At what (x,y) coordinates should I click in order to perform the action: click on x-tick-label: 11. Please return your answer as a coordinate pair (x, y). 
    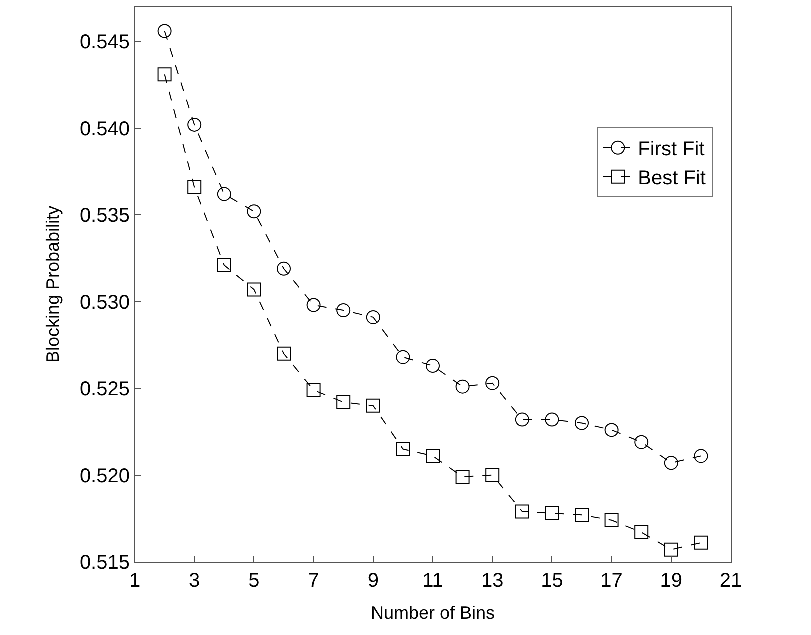
    Looking at the image, I should click on (433, 581).